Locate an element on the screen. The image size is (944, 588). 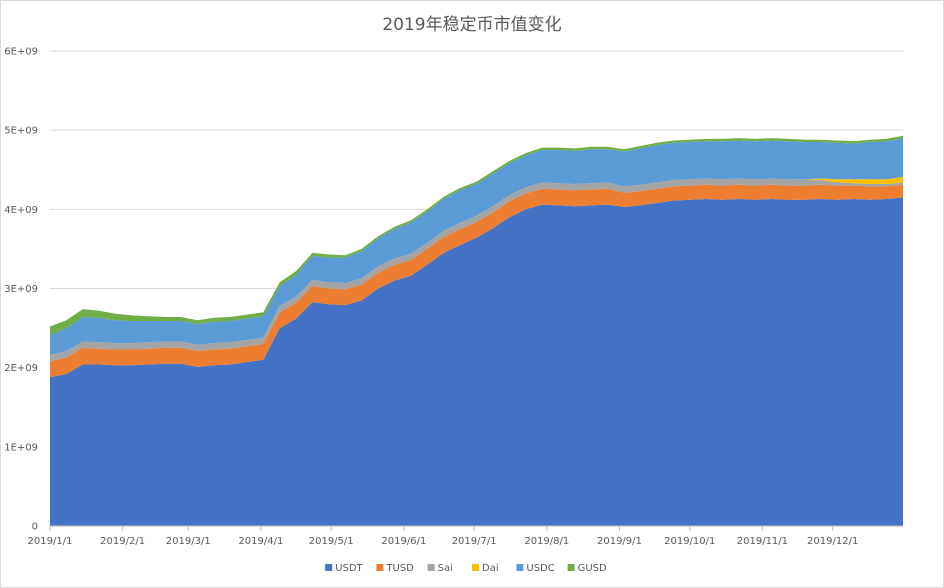
legend-label-usdt: USDT is located at coordinates (349, 568).